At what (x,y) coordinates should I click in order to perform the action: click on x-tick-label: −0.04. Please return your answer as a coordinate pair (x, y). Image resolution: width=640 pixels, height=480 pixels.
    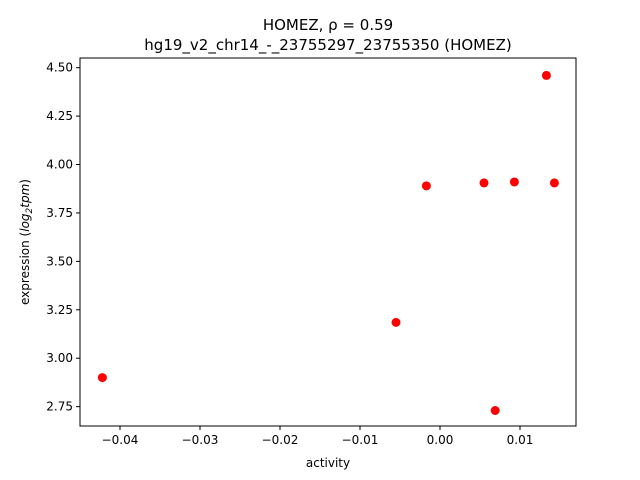
    Looking at the image, I should click on (120, 440).